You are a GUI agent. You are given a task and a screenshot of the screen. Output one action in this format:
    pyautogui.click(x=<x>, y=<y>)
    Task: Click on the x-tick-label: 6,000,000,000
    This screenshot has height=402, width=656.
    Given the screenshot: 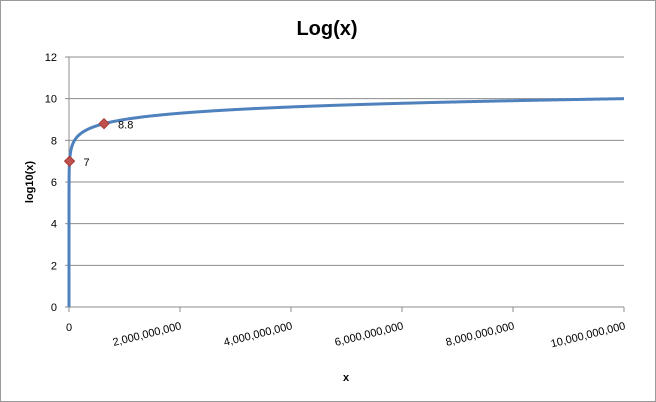 What is the action you would take?
    pyautogui.click(x=369, y=334)
    